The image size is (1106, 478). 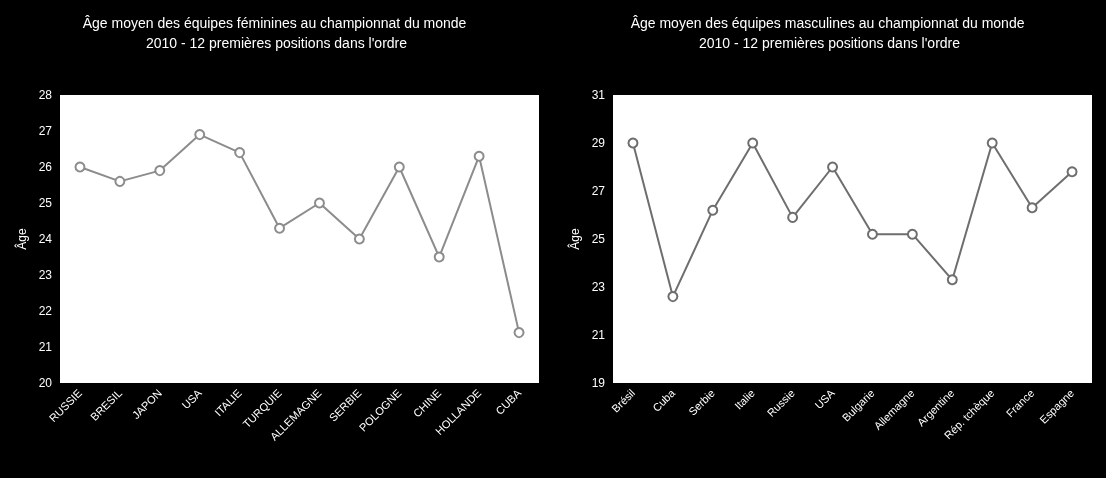 I want to click on y-tick-label: 31, so click(x=598, y=95).